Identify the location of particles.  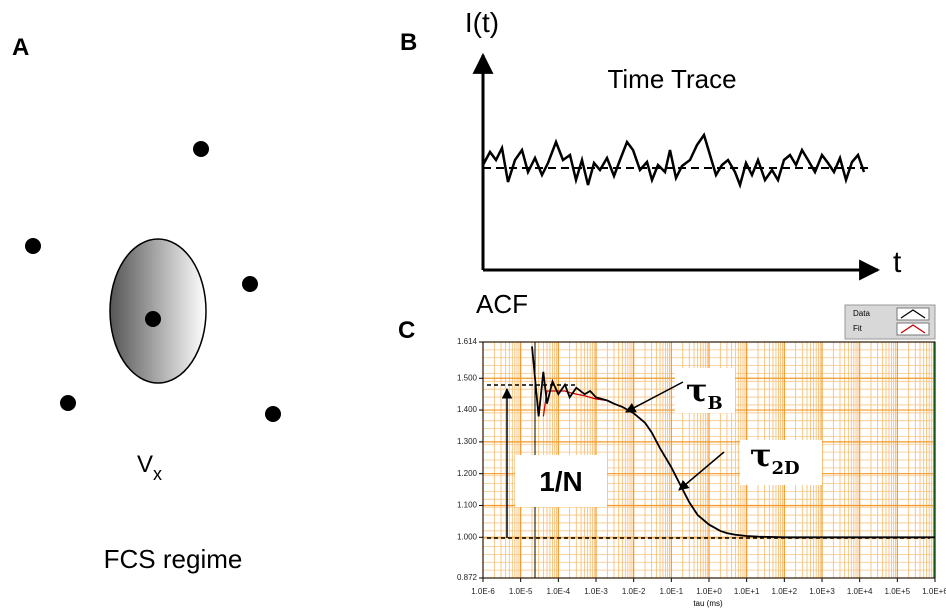
(153, 281).